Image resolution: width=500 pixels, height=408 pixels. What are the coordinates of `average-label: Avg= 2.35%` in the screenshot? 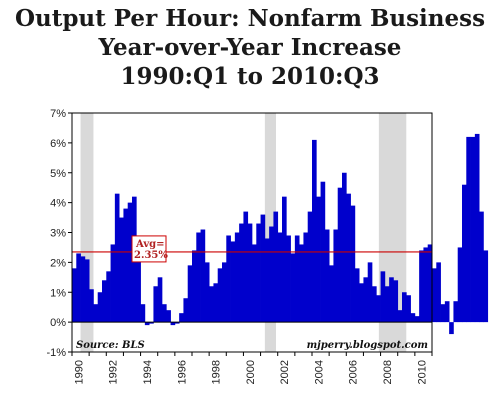 It's located at (149, 249).